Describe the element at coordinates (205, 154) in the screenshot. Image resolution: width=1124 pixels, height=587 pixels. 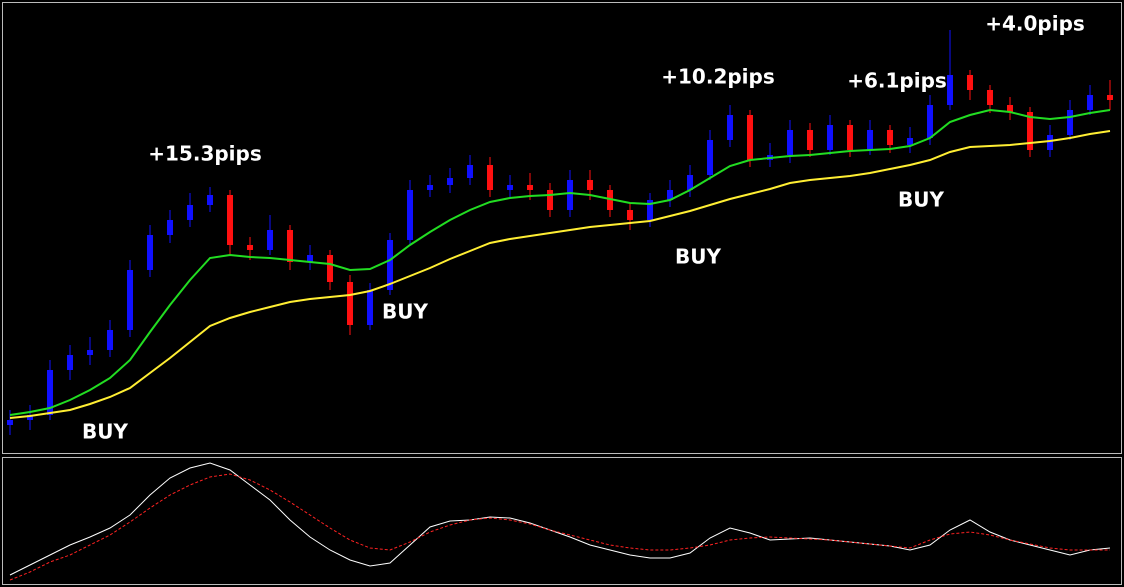
I see `annotation: +15.3pips` at that location.